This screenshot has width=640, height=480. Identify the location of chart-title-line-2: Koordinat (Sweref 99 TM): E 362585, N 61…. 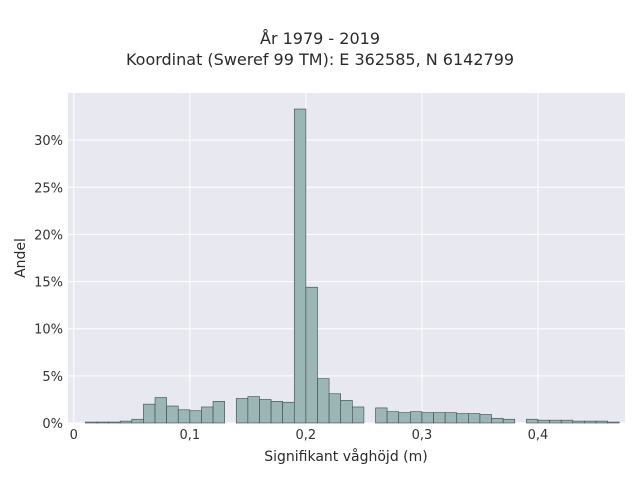
(320, 59).